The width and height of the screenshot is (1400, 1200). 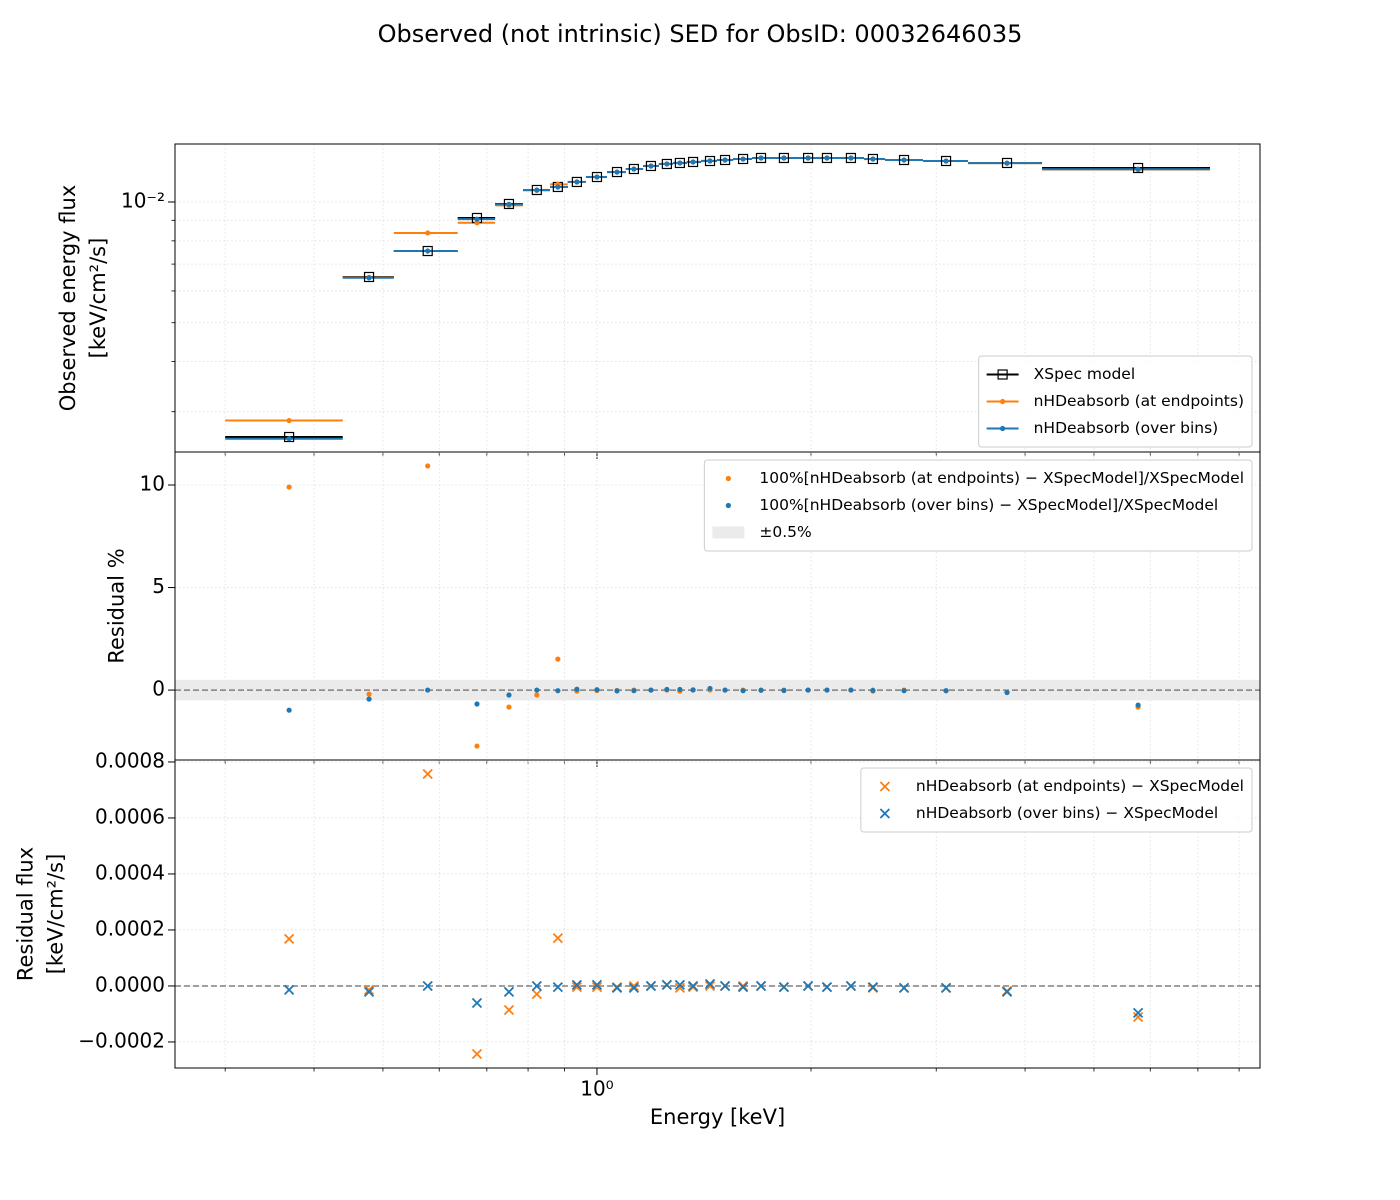 What do you see at coordinates (68, 298) in the screenshot?
I see `y-axis-label: Observed energy flux` at bounding box center [68, 298].